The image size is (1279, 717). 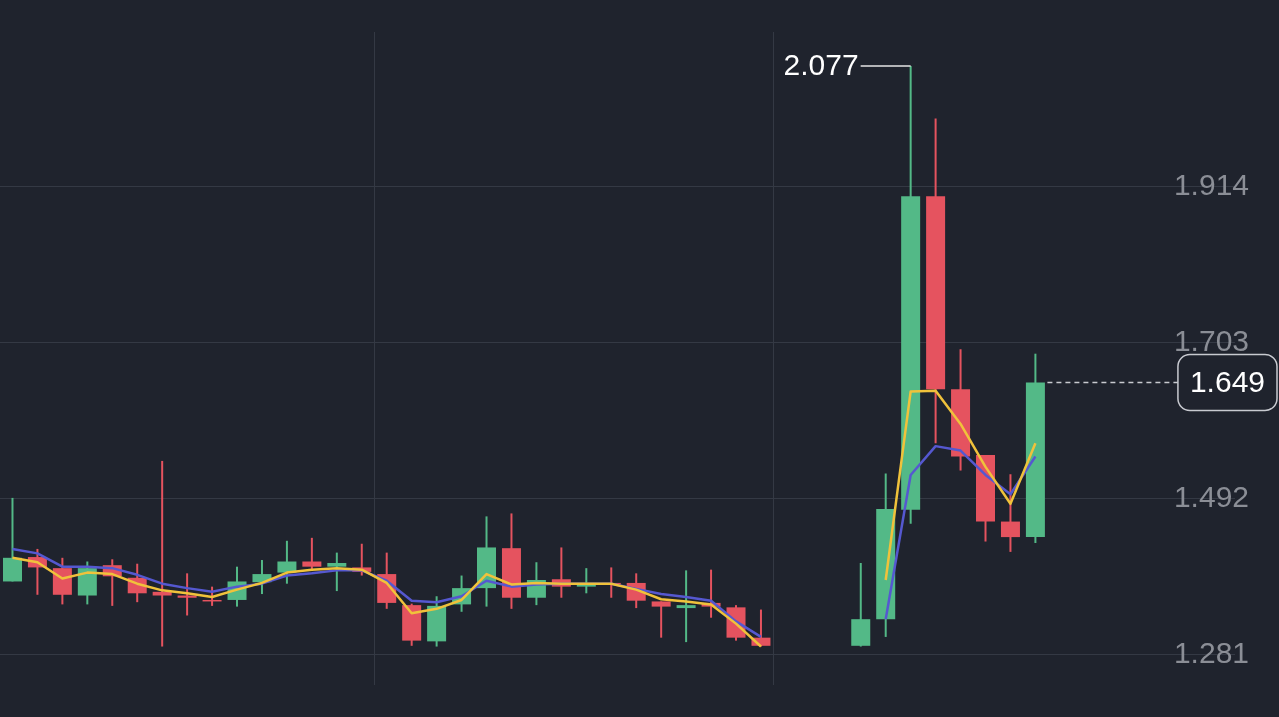 What do you see at coordinates (1211, 496) in the screenshot?
I see `y-tick-label: 1.492` at bounding box center [1211, 496].